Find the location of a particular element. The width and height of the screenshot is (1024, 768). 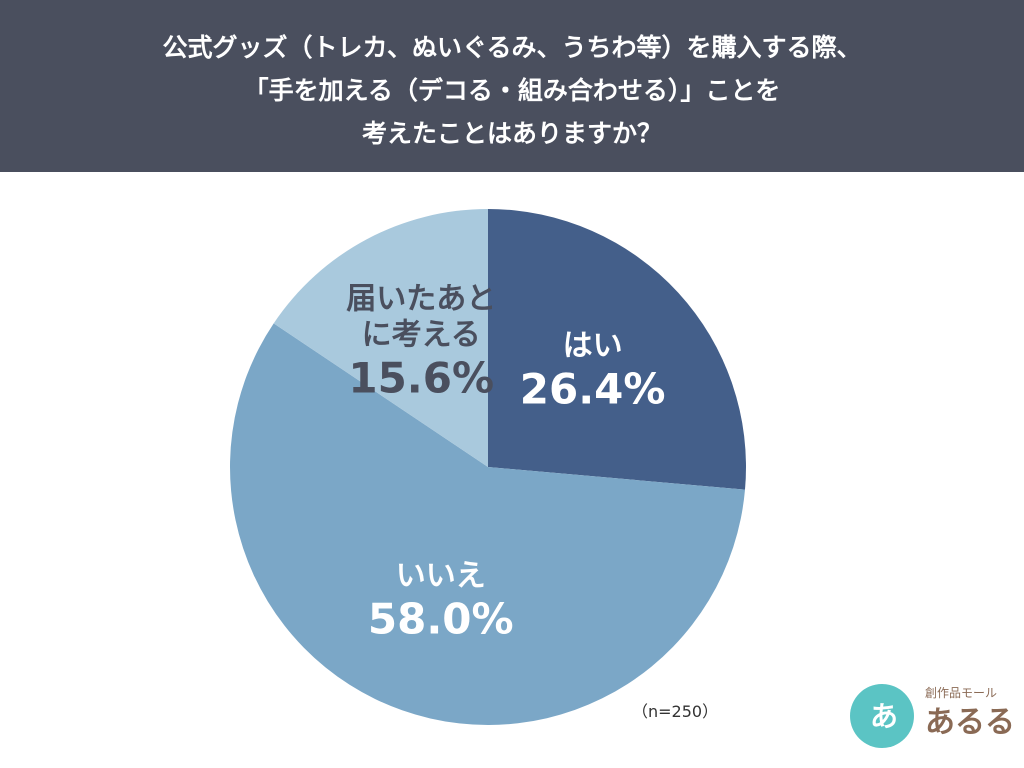

sample-note: （n=250） is located at coordinates (675, 711).